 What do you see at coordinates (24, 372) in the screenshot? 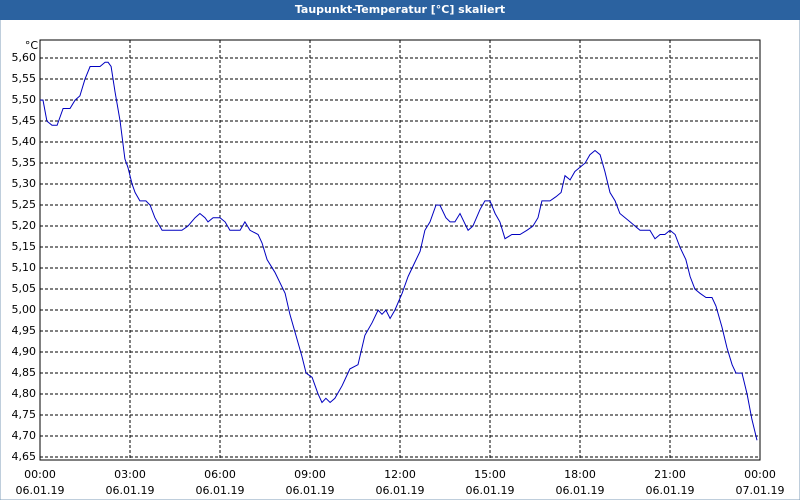
I see `y-tick-label: 4,85` at bounding box center [24, 372].